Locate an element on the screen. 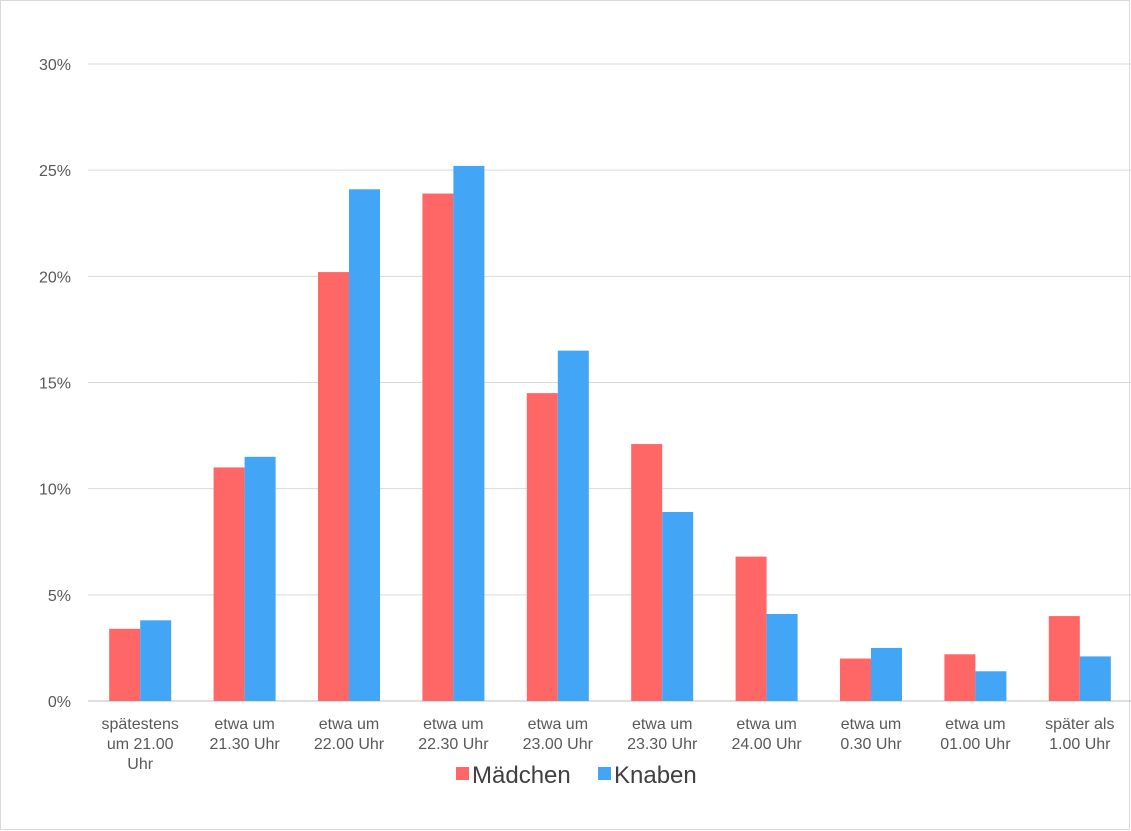  x-category-label: etwa um 23.00 Uhr is located at coordinates (558, 734).